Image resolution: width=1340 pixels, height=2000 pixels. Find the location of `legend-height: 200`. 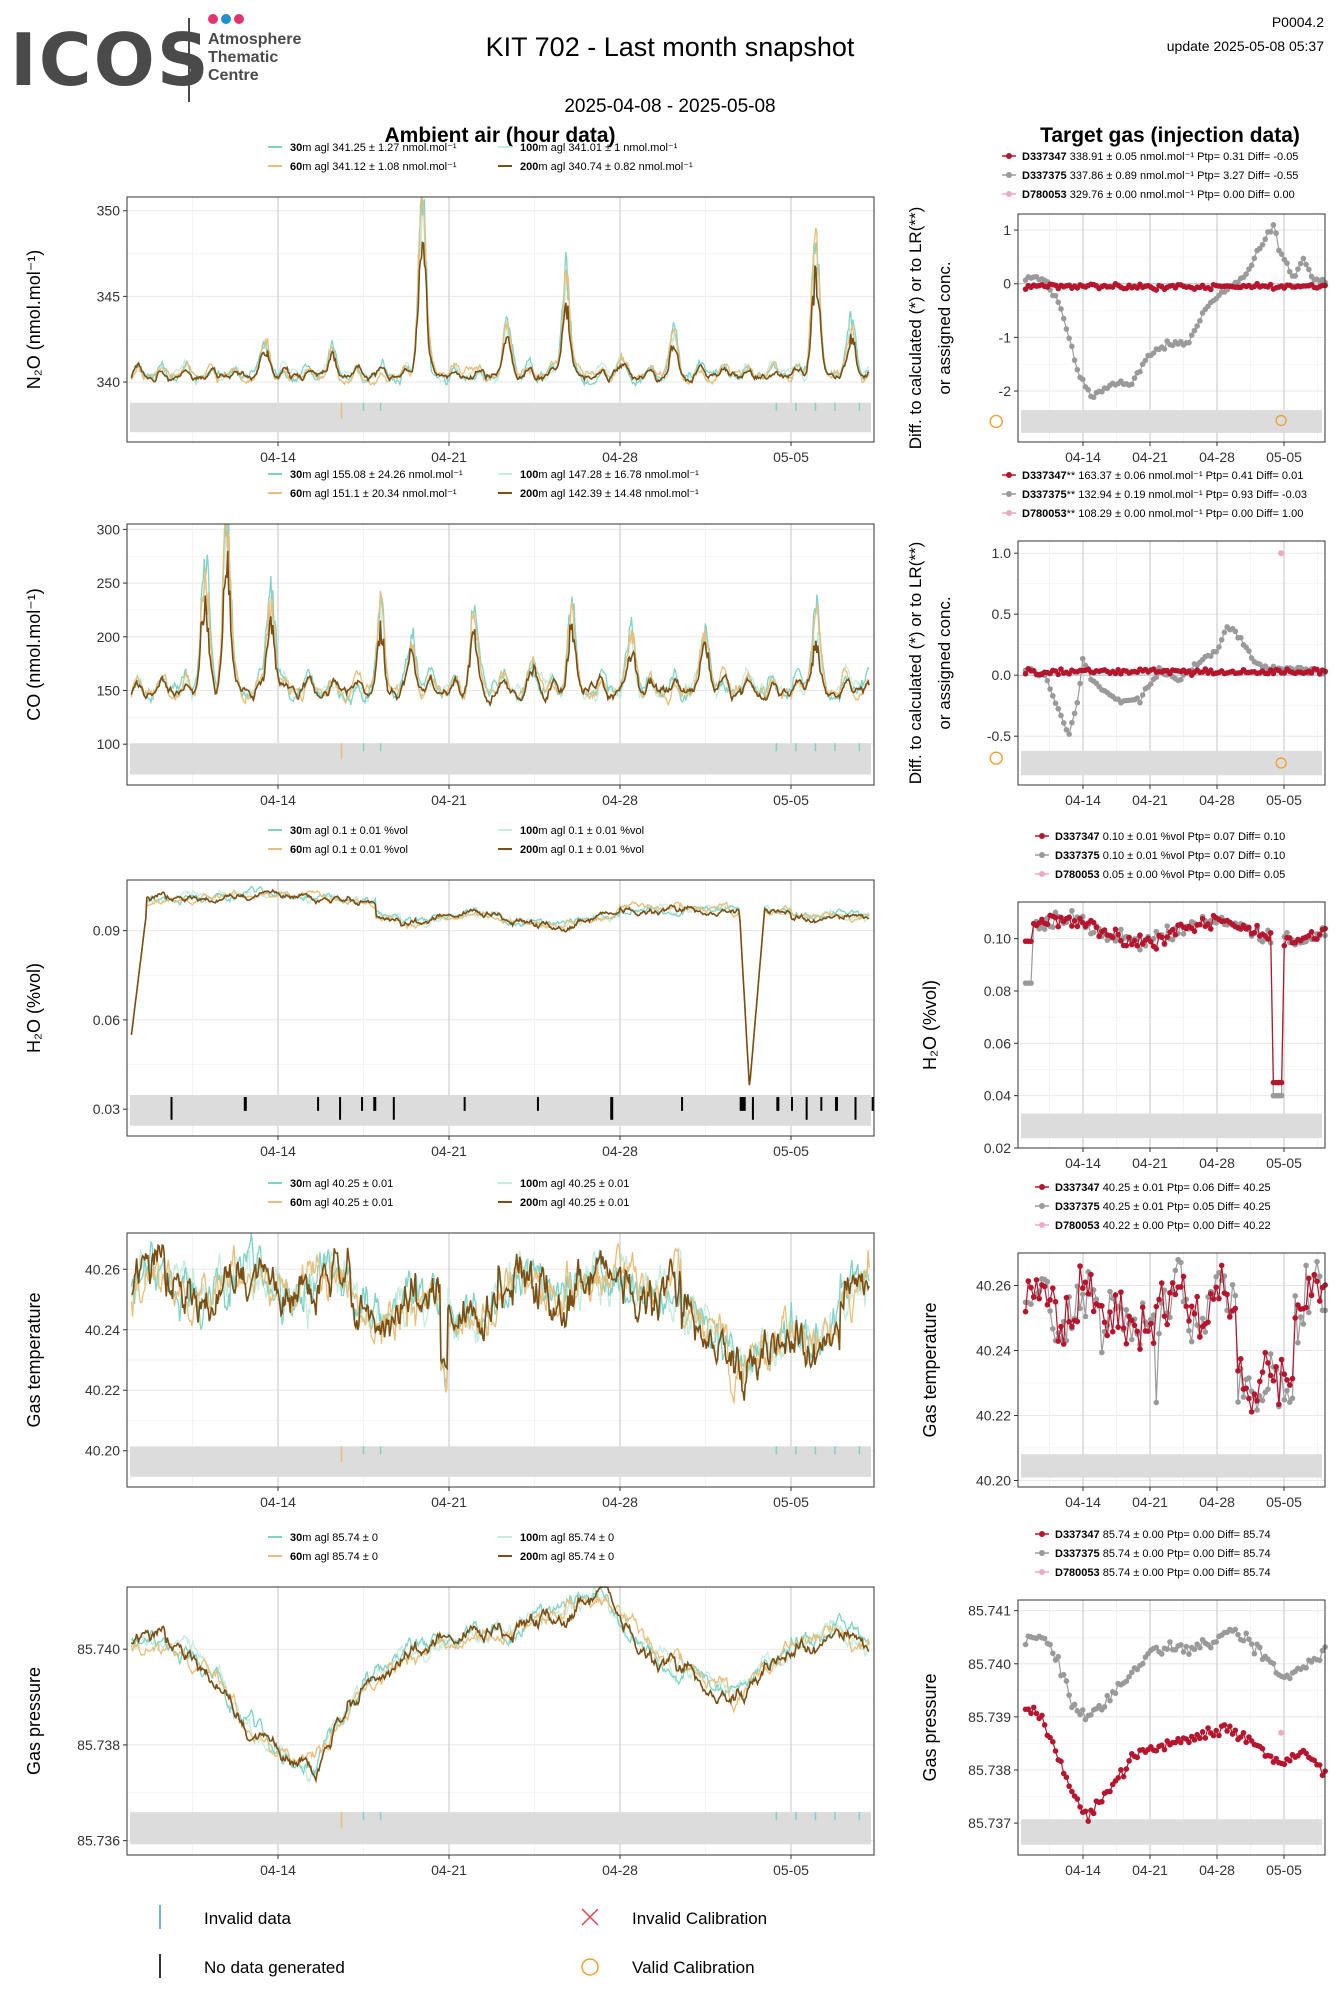

legend-height: 200 is located at coordinates (529, 167).